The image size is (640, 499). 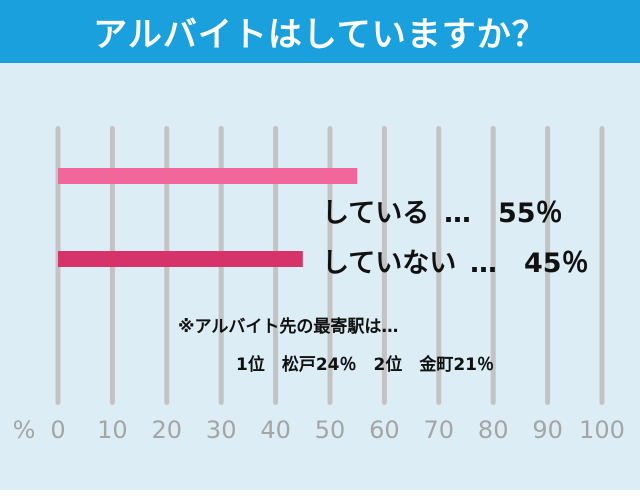 What do you see at coordinates (439, 430) in the screenshot?
I see `x-tick-label: 70` at bounding box center [439, 430].